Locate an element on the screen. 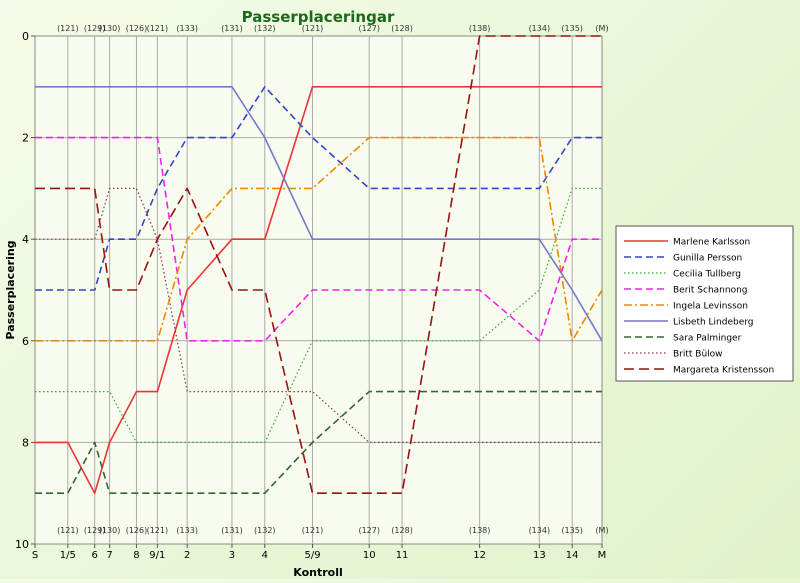 The image size is (800, 583). x-tick-label: 5/9 is located at coordinates (312, 555).